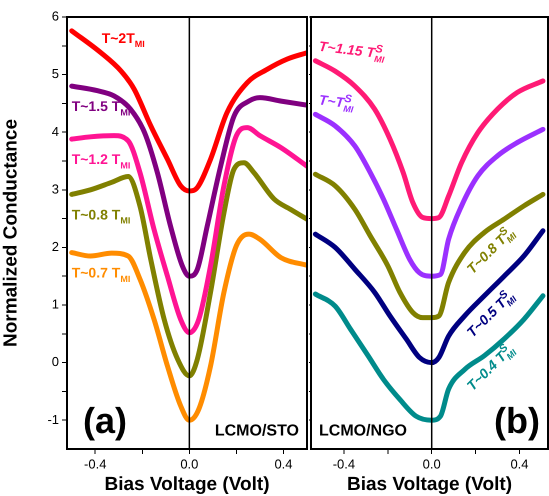 This screenshot has width=549, height=496. Describe the element at coordinates (55, 362) in the screenshot. I see `y-tick-label: 0` at that location.